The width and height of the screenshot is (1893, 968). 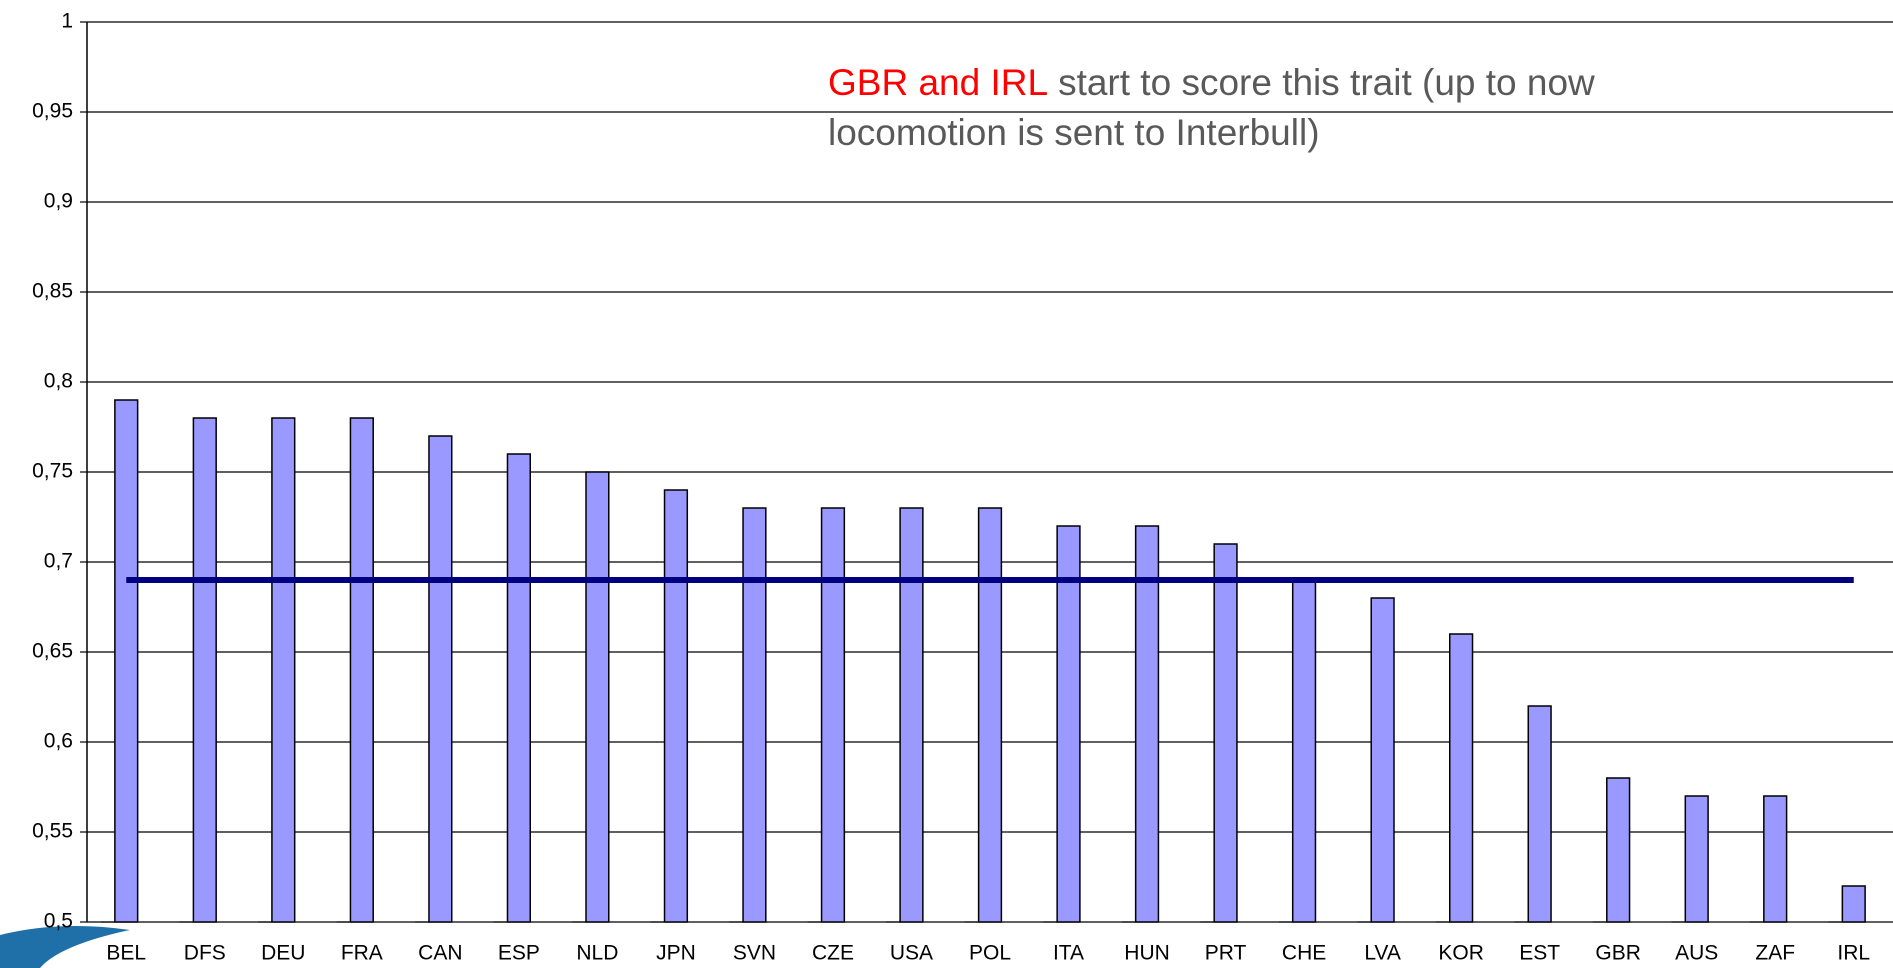 What do you see at coordinates (1618, 953) in the screenshot?
I see `x-tick-label: GBR` at bounding box center [1618, 953].